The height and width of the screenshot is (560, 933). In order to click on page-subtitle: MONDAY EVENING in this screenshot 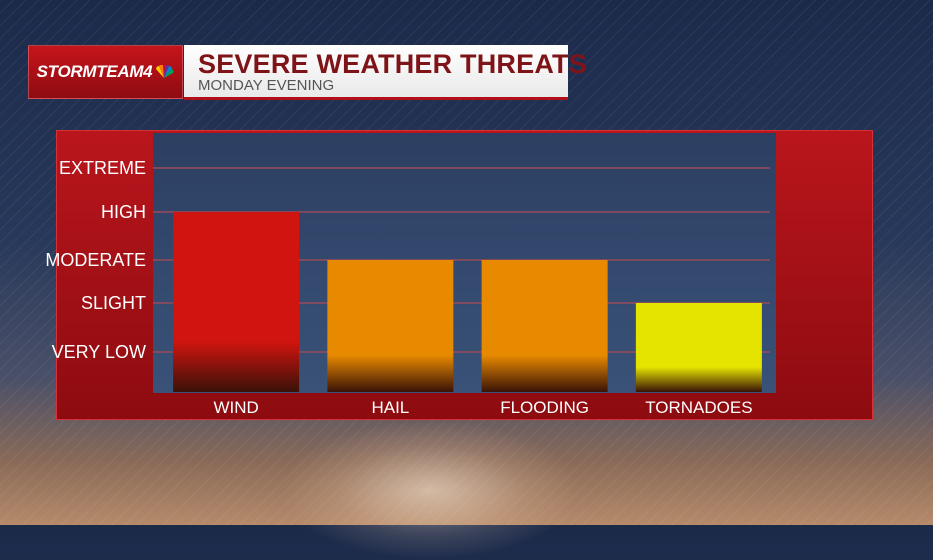, I will do `click(266, 85)`.